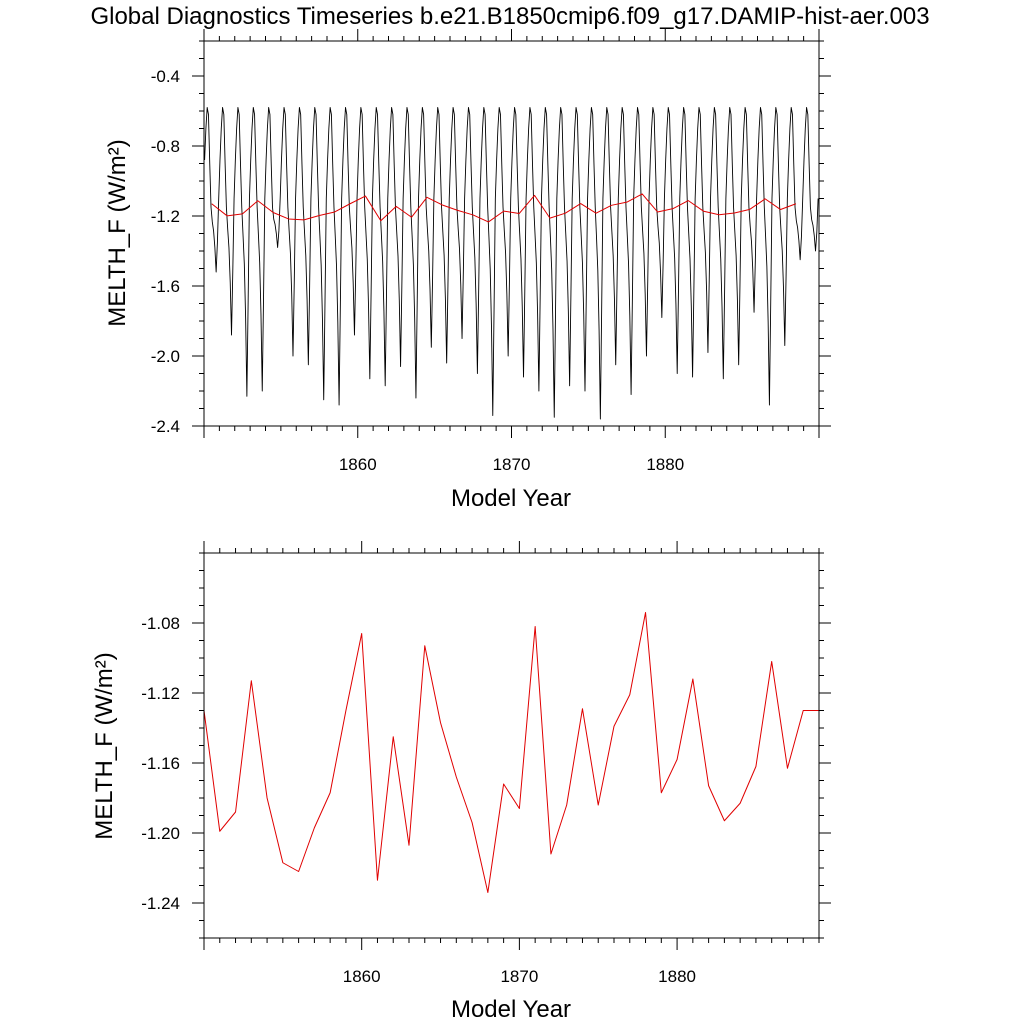 The image size is (1024, 1024). What do you see at coordinates (511, 498) in the screenshot?
I see `top-x-axis-label: Model Year` at bounding box center [511, 498].